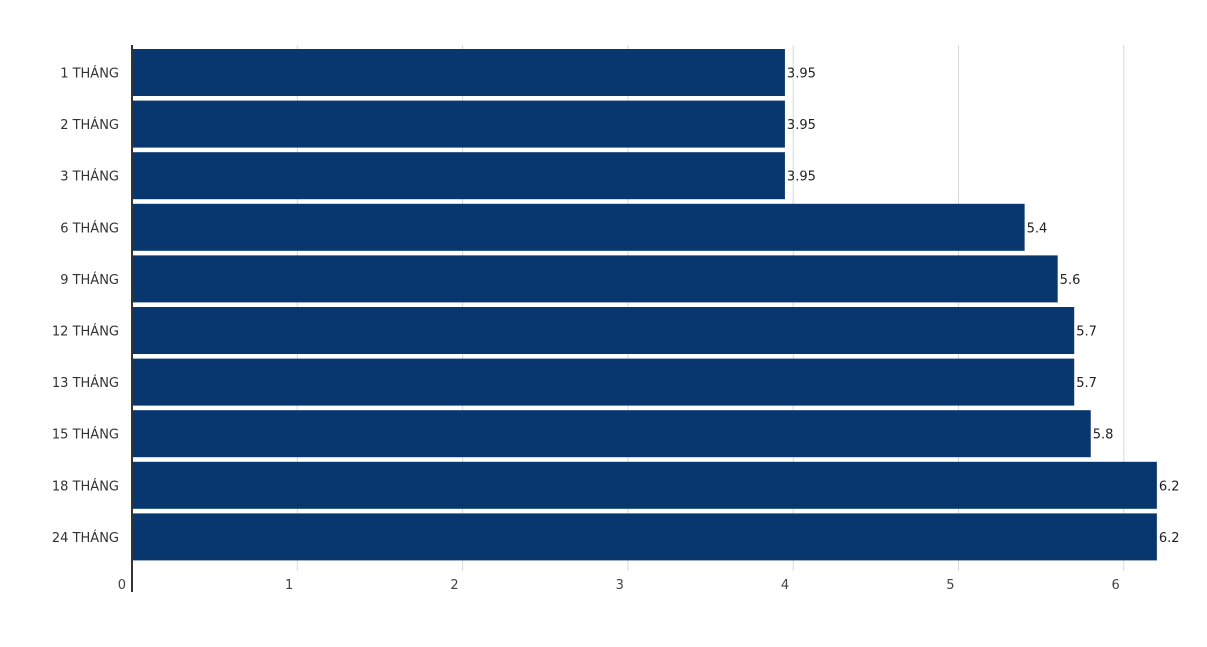  Describe the element at coordinates (1037, 228) in the screenshot. I see `data-label-4: 5.4` at that location.